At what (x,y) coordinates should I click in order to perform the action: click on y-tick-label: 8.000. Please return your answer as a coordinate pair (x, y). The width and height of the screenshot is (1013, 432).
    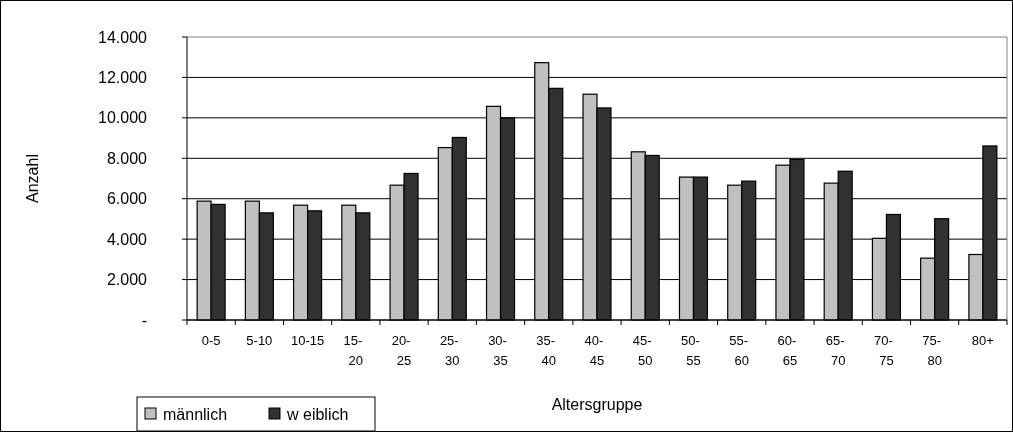
    Looking at the image, I should click on (127, 158).